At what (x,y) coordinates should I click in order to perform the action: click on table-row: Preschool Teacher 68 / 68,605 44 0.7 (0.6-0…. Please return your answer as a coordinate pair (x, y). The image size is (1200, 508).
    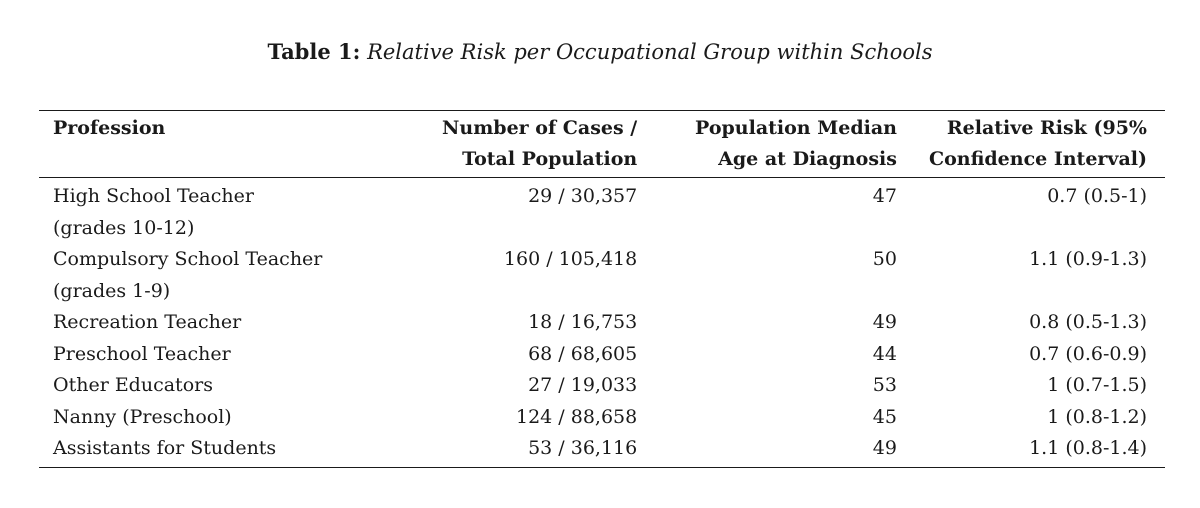
    Looking at the image, I should click on (602, 355).